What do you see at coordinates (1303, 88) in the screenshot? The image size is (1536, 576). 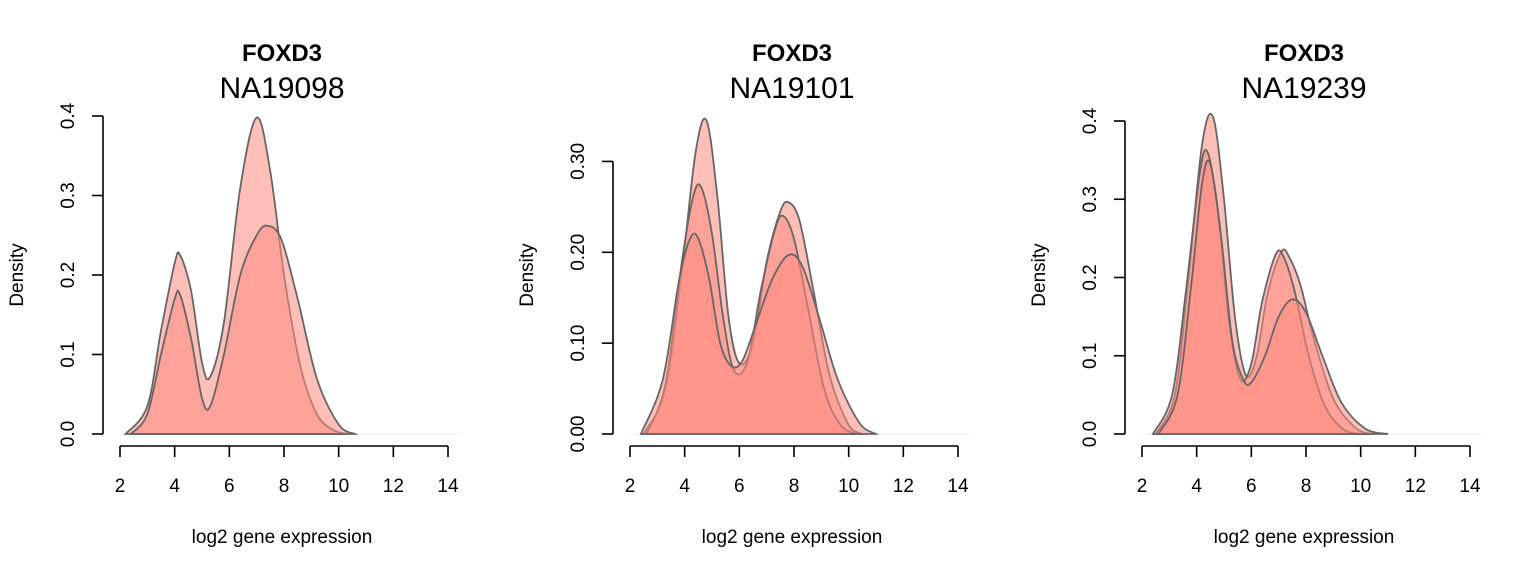 I see `panel-sample-title: NA19239` at bounding box center [1303, 88].